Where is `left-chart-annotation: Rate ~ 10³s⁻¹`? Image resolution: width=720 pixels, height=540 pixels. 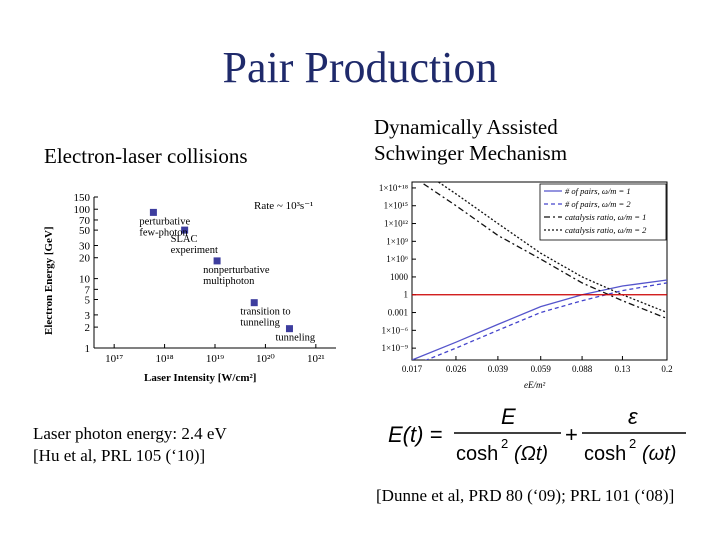
left-chart-annotation: Rate ~ 10³s⁻¹ is located at coordinates (283, 206).